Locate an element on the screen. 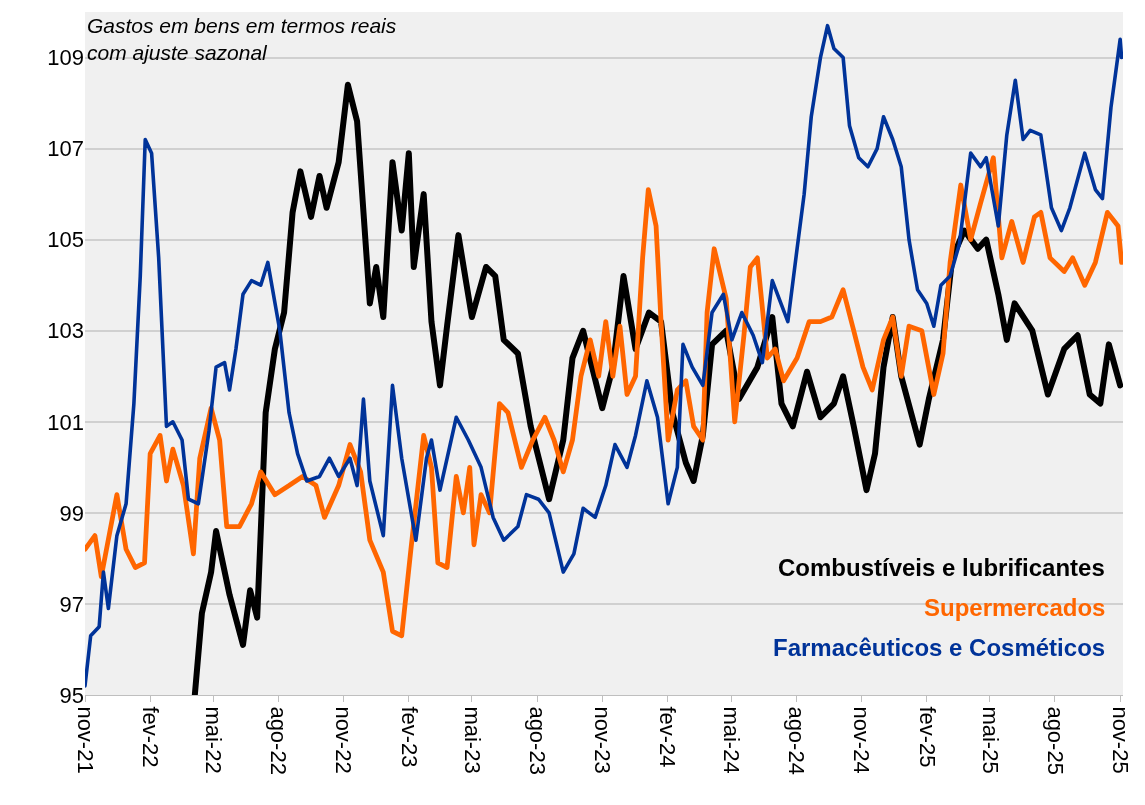 The height and width of the screenshot is (805, 1145). x-tick-label: mai-24 is located at coordinates (732, 740).